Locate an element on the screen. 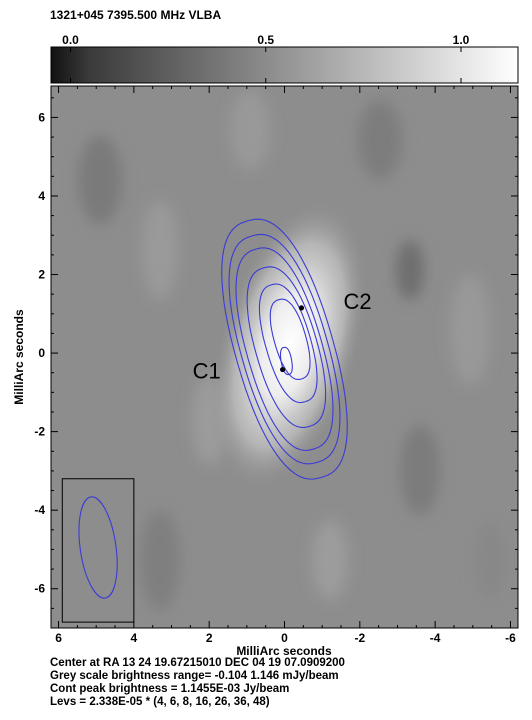 The width and height of the screenshot is (532, 720). colorbar: 0.0 0.5 1.0 is located at coordinates (284, 58).